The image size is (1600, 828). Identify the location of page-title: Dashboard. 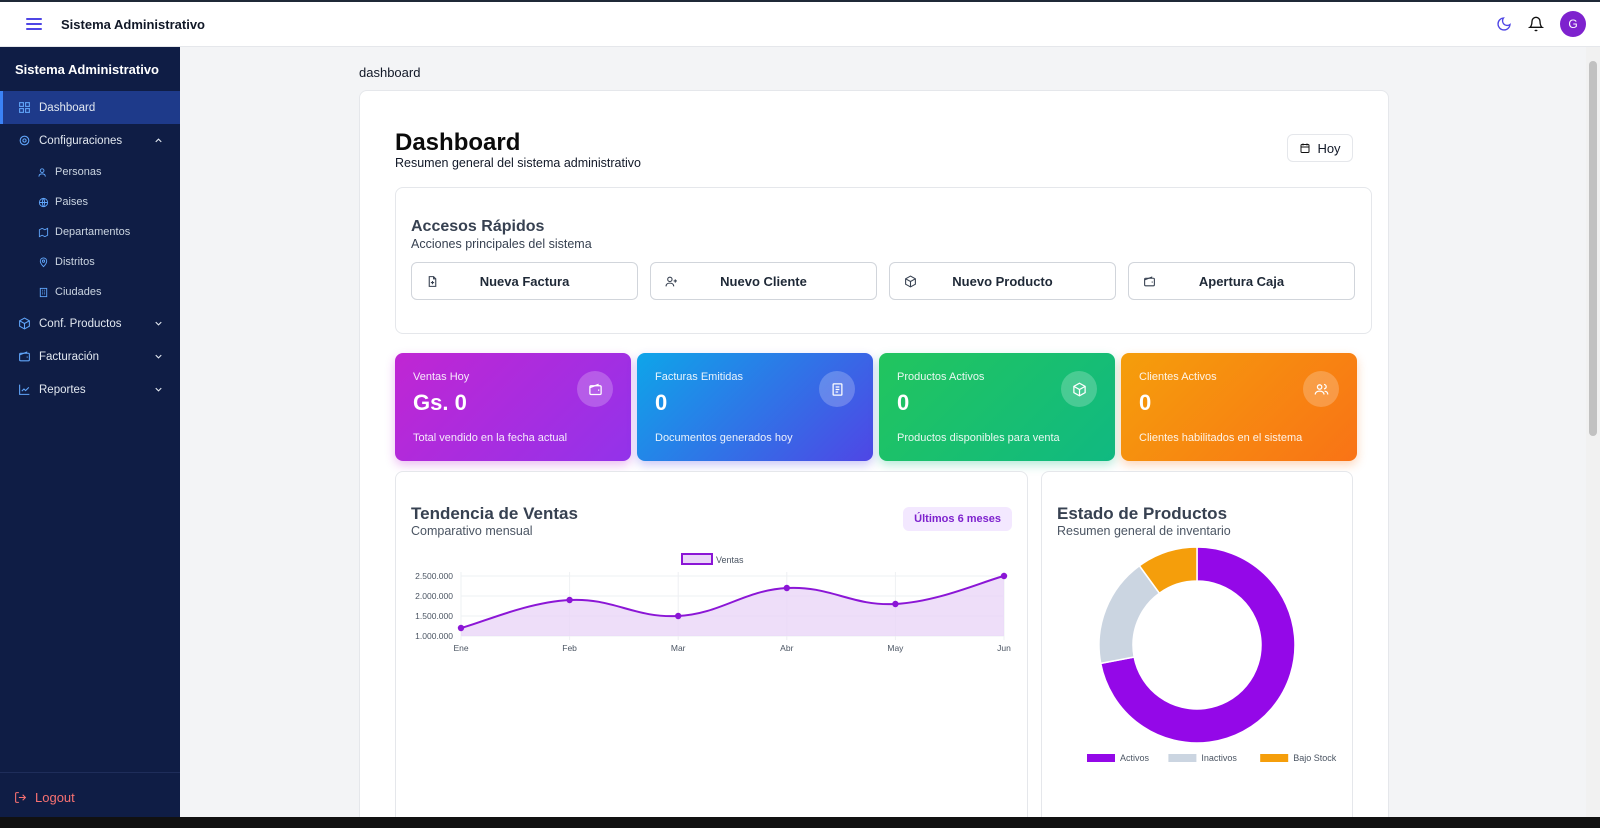
(458, 142).